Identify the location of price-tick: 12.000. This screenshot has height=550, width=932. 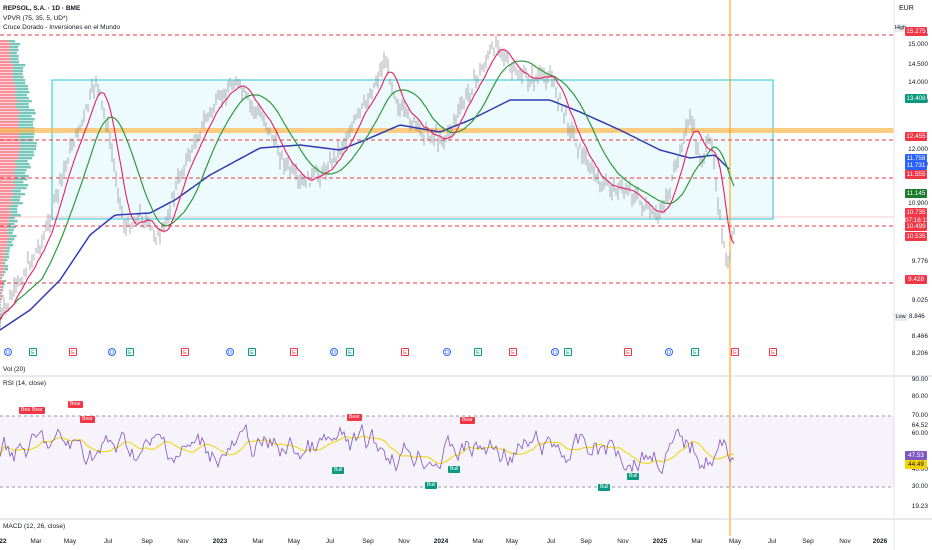
(918, 149).